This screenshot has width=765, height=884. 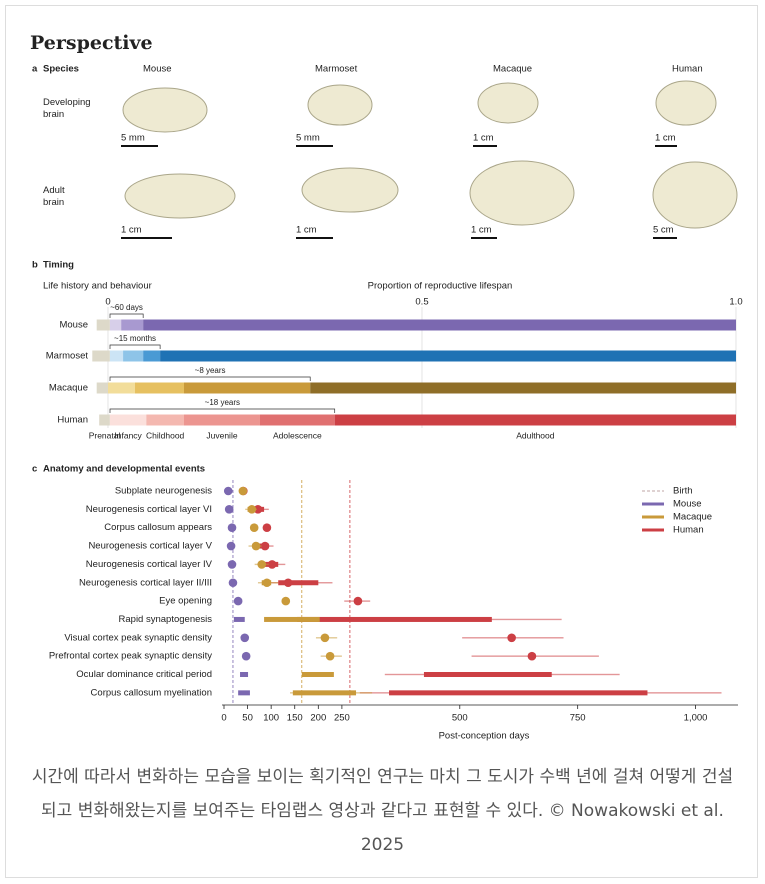 I want to click on span-label: ~15 months, so click(x=135, y=338).